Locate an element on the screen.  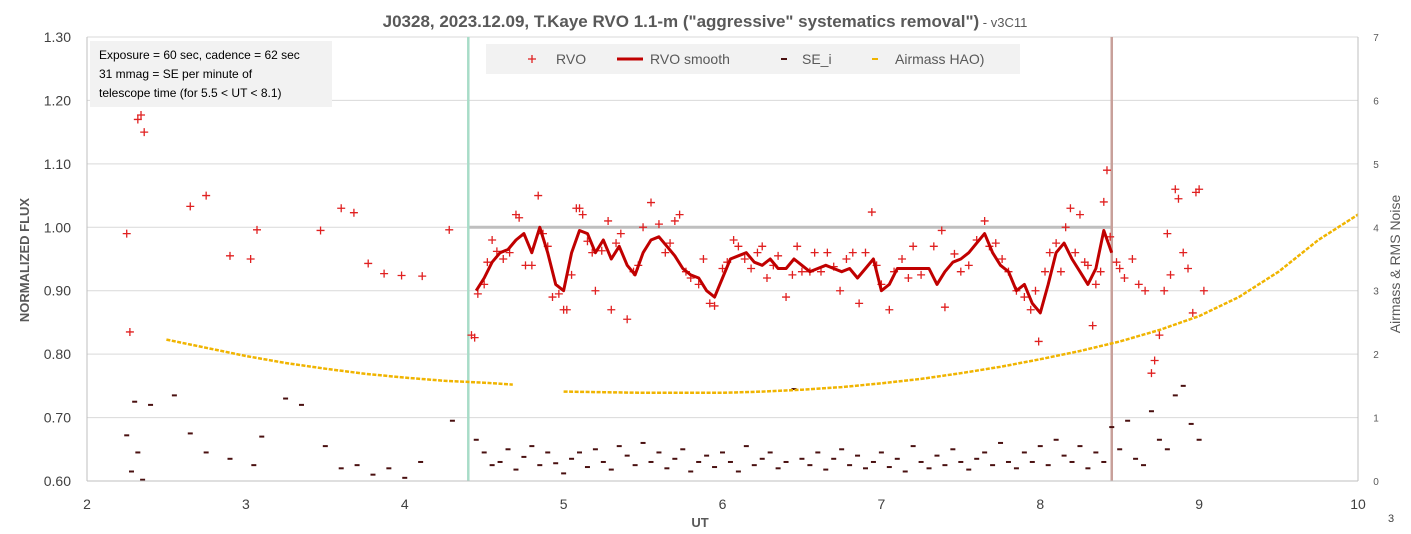
note-box-background is located at coordinates (211, 74).